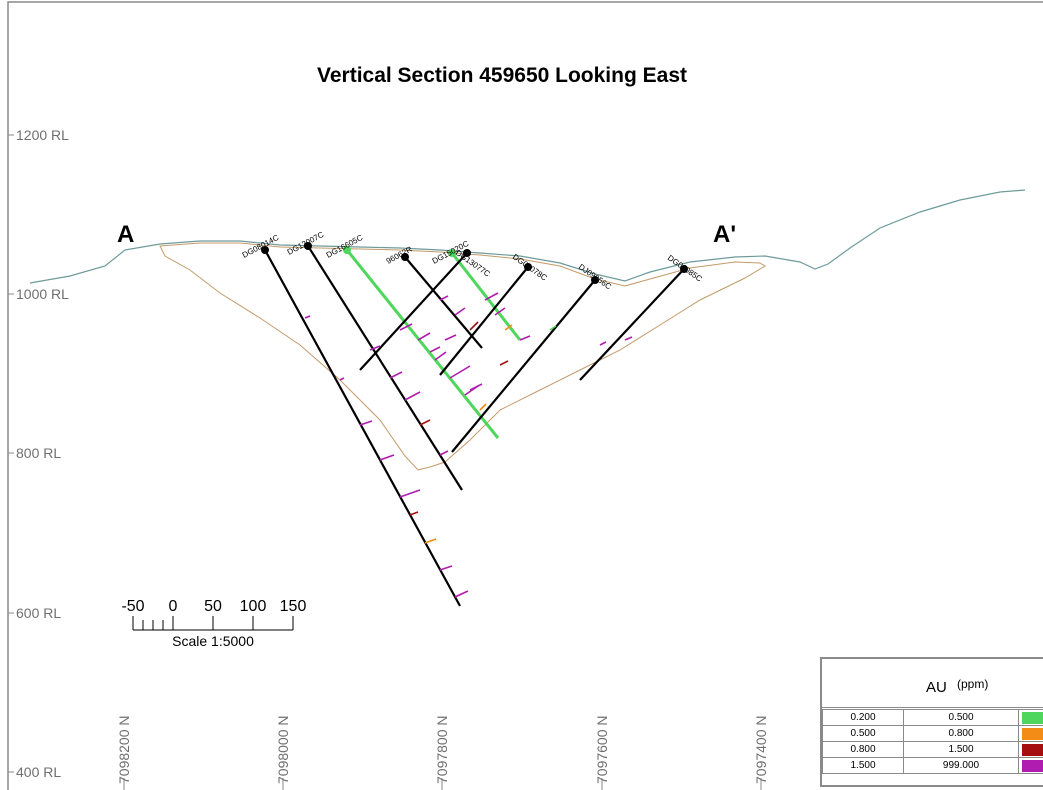 This screenshot has height=790, width=1043. What do you see at coordinates (863, 717) in the screenshot?
I see `legend-from: 0.200` at bounding box center [863, 717].